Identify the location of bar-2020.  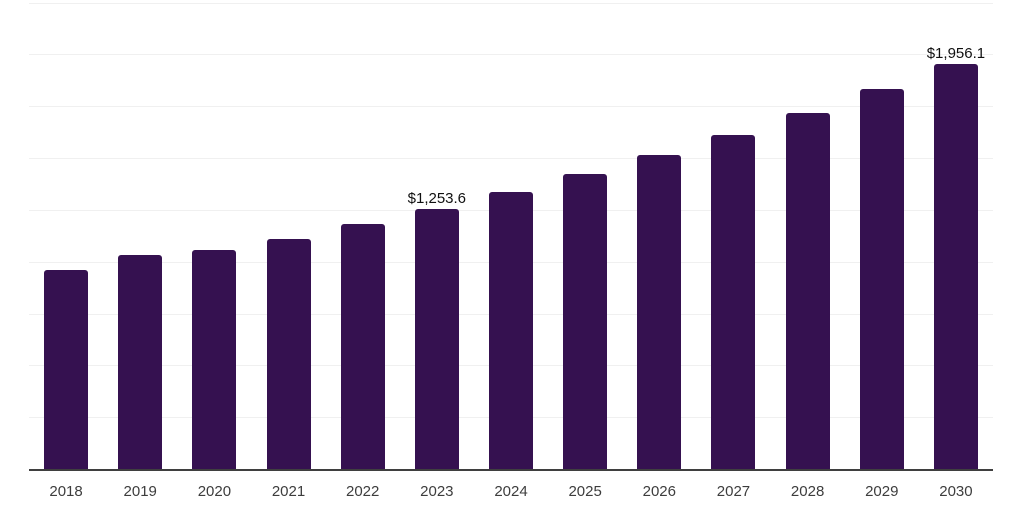
(214, 359).